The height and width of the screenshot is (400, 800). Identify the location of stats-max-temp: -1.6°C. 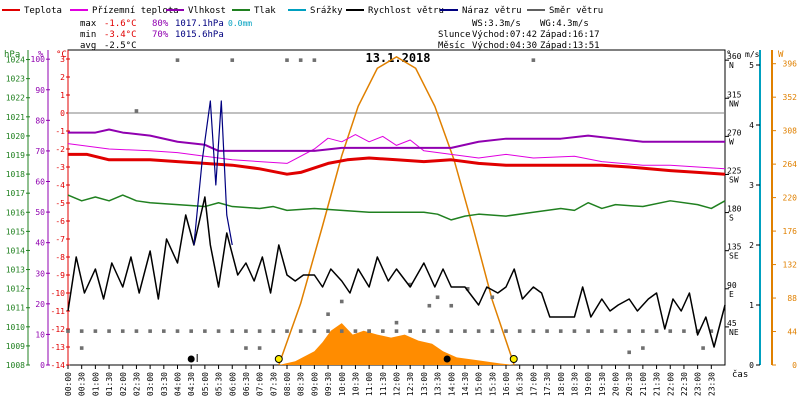
(120, 24).